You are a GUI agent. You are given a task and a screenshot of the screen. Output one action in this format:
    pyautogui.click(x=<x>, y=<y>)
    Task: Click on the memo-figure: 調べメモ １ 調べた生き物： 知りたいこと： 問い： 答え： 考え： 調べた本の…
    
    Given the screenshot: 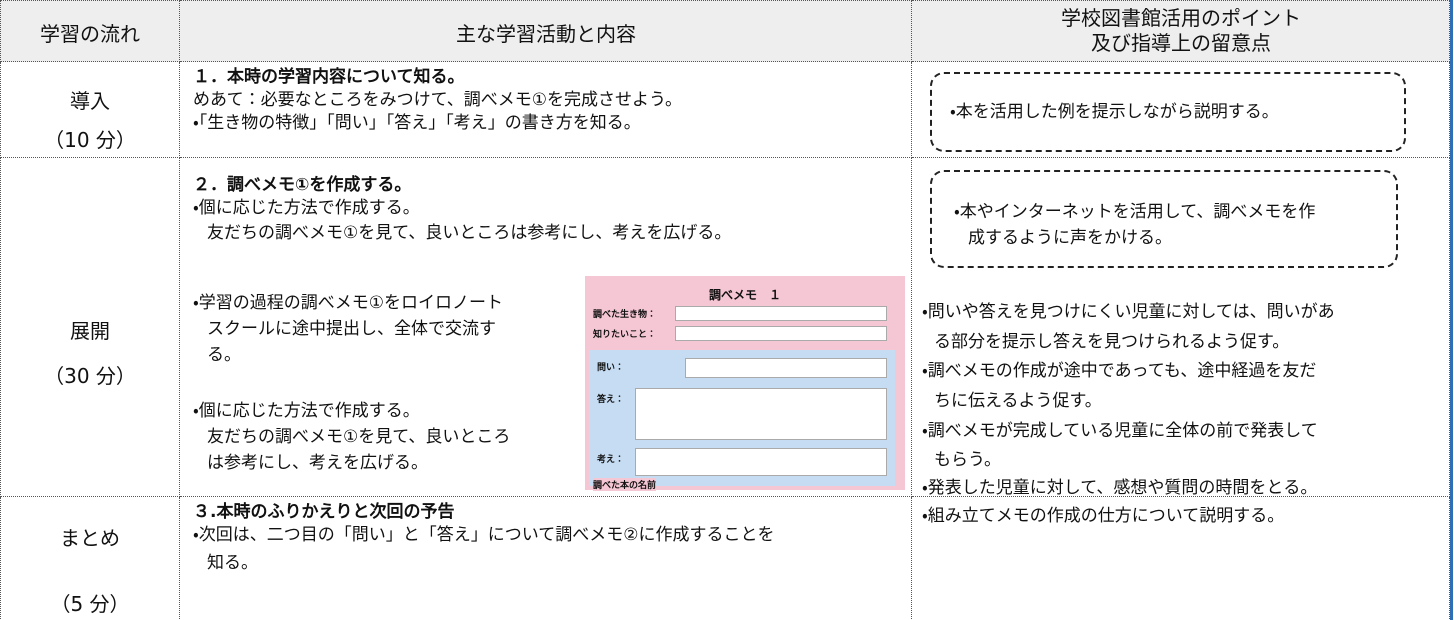 What is the action you would take?
    pyautogui.click(x=745, y=383)
    